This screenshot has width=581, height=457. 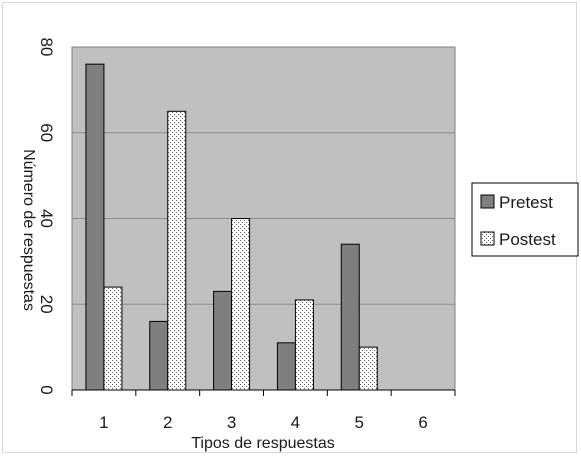 I want to click on x-ticks, so click(x=263, y=393).